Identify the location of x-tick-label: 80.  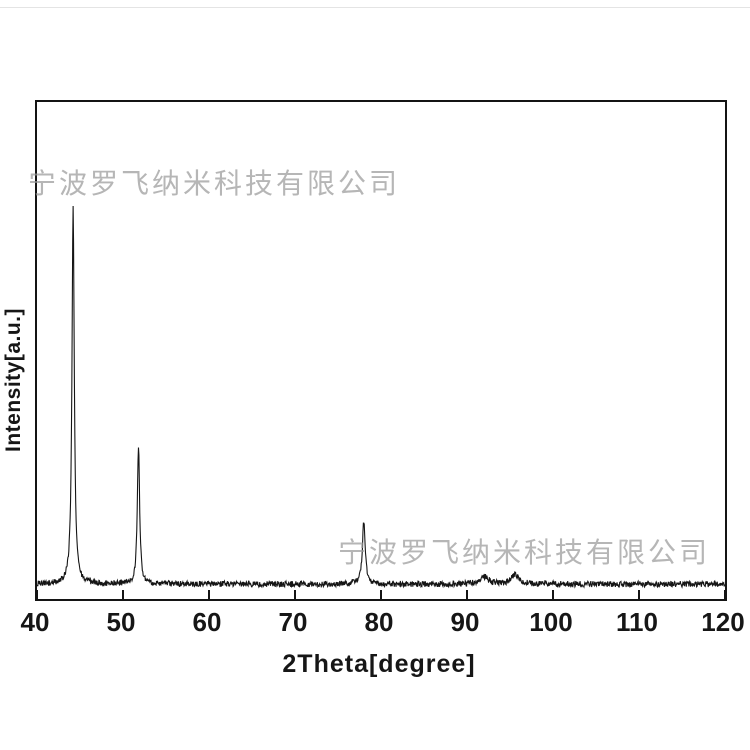
(379, 622).